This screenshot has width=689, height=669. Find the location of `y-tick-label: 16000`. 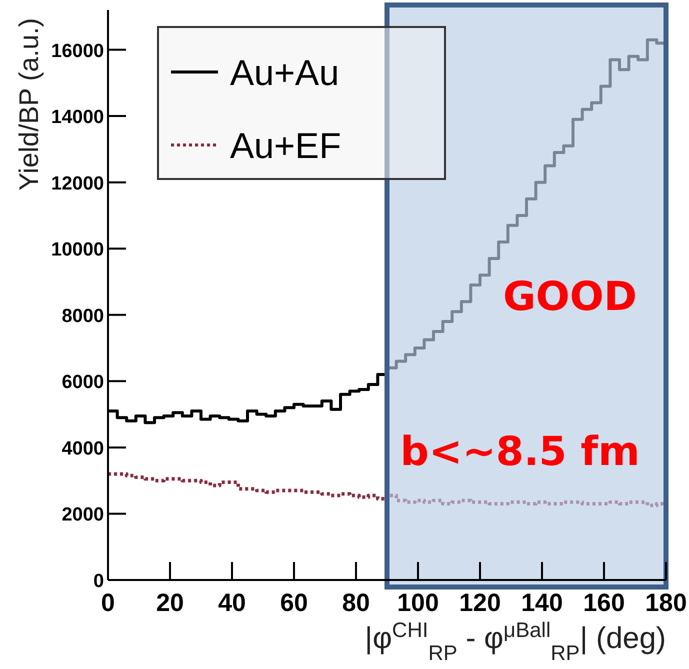

y-tick-label: 16000 is located at coordinates (77, 51).